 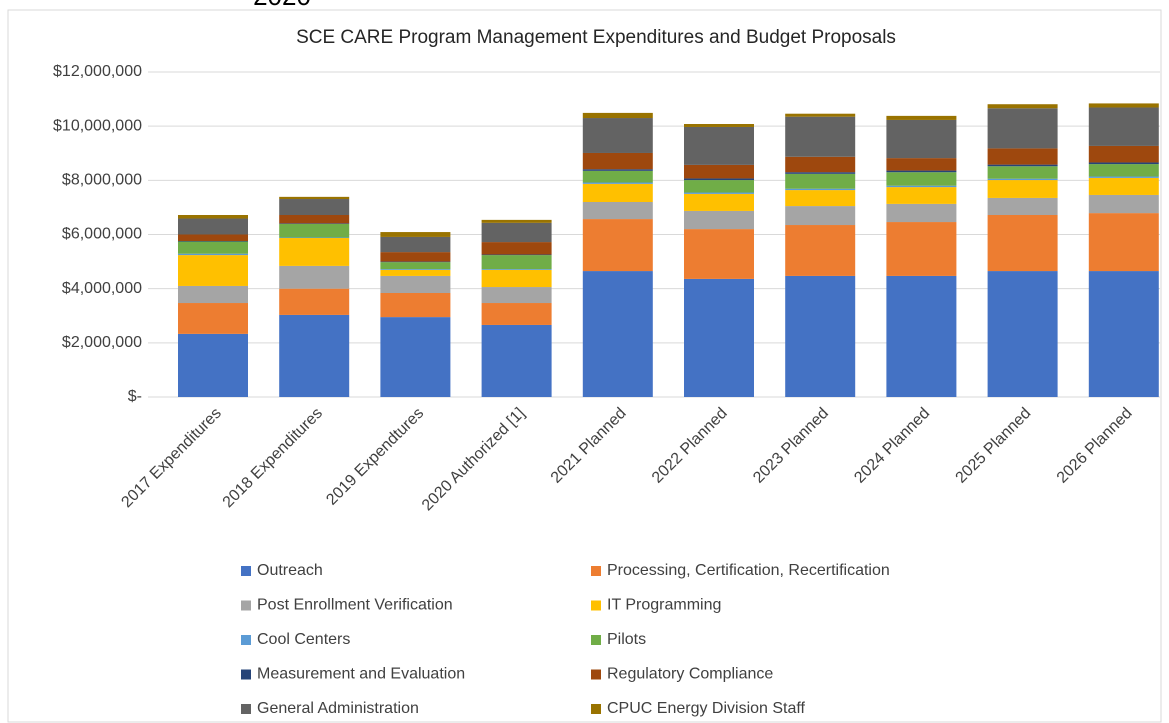 What do you see at coordinates (282, 5) in the screenshot?
I see `header-fragment: 2020` at bounding box center [282, 5].